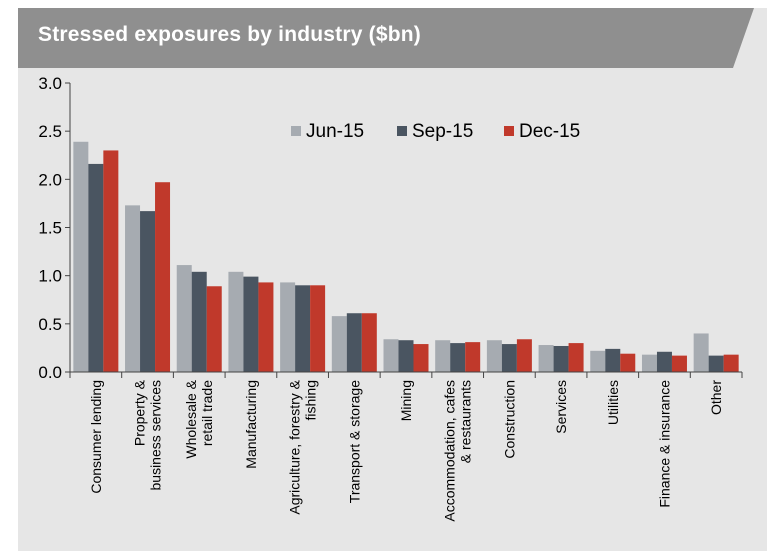  Describe the element at coordinates (442, 131) in the screenshot. I see `legend-label-sep-15: Sep-15` at that location.